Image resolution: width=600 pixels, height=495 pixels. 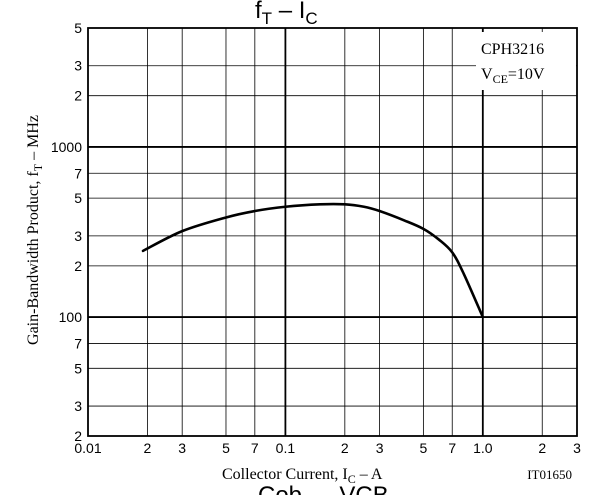 I want to click on legend-condition: VCE=10V, so click(x=513, y=76).